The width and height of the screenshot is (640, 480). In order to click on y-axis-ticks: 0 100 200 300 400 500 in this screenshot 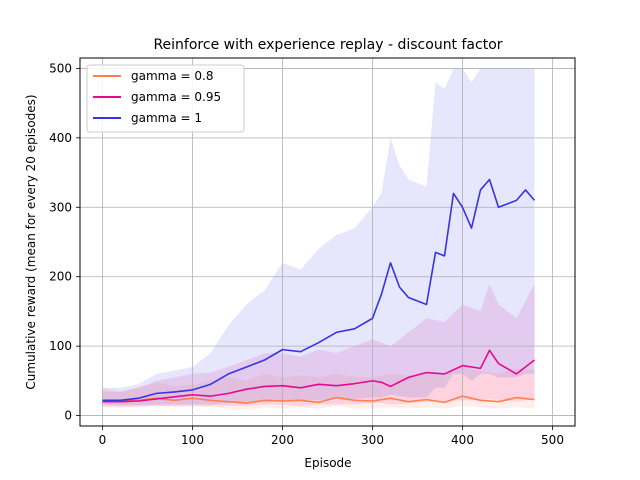, I will do `click(64, 242)`.